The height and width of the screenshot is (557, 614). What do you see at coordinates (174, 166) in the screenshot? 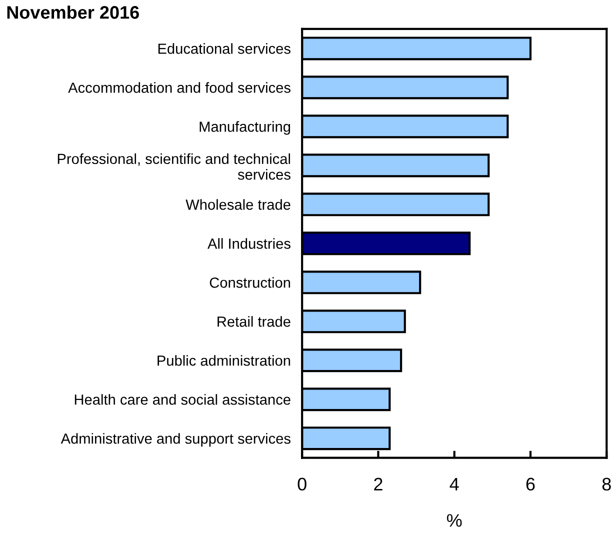
I see `y-tick-label: Professional, scientific and technical services` at bounding box center [174, 166].